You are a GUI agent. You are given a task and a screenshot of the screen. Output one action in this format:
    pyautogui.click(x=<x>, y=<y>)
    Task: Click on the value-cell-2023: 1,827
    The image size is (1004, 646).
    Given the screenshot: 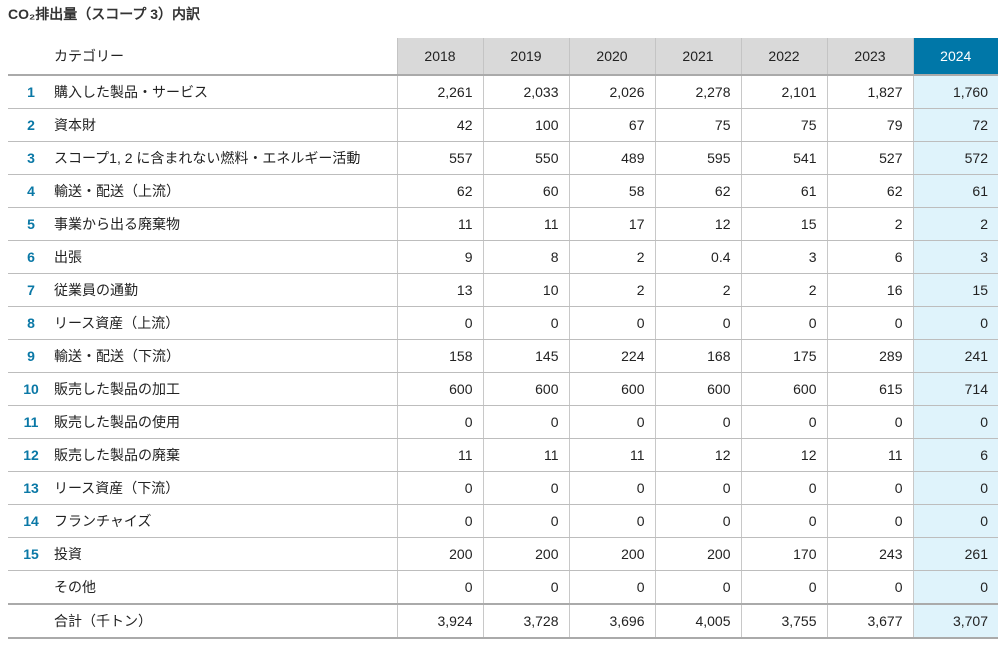 What is the action you would take?
    pyautogui.click(x=869, y=92)
    